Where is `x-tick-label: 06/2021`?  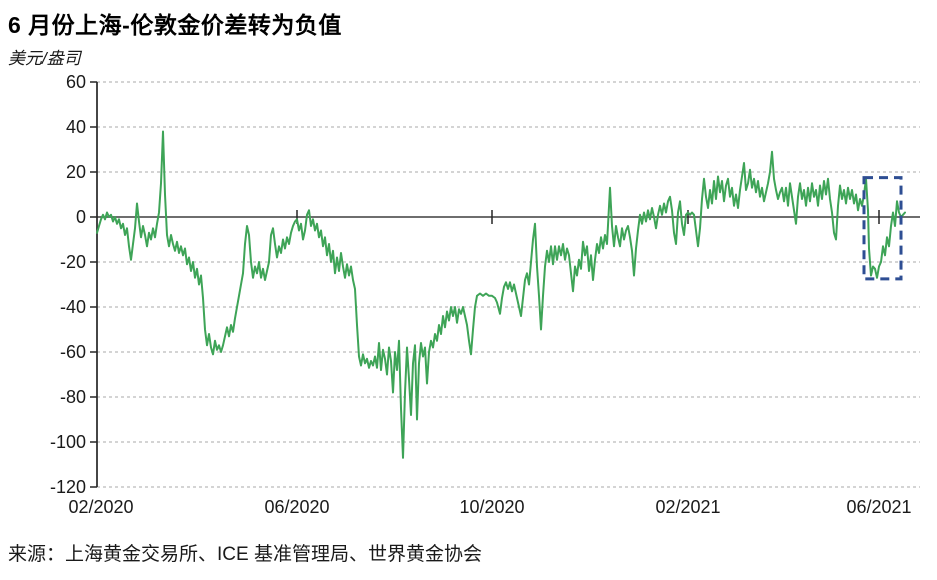 x-tick-label: 06/2021 is located at coordinates (878, 507).